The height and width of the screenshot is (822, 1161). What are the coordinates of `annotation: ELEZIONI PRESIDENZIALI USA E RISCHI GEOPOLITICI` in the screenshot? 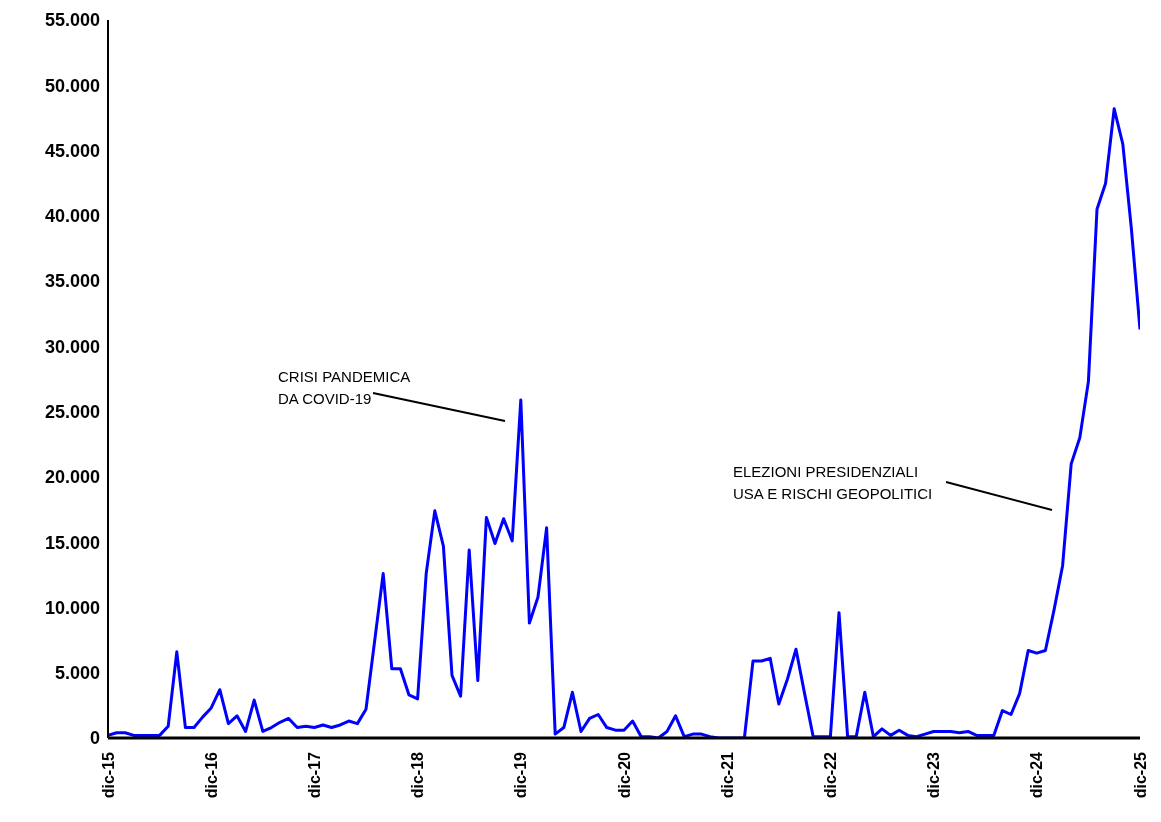 It's located at (833, 483).